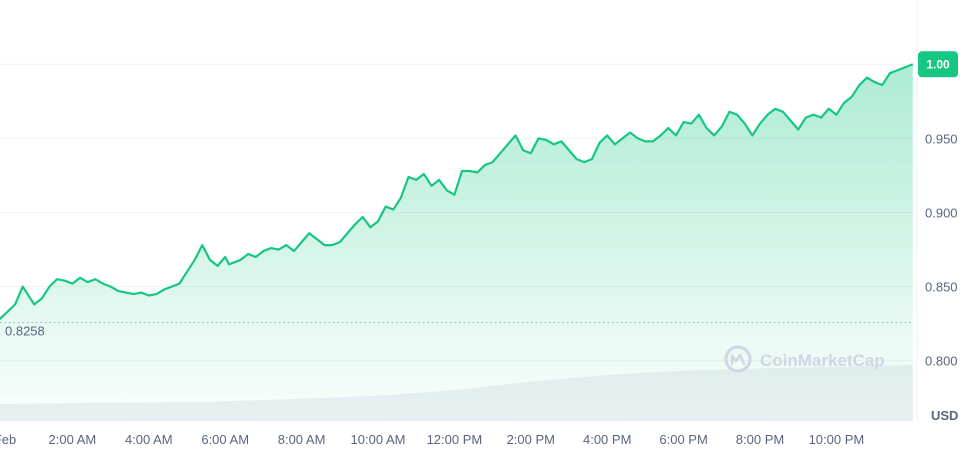 Image resolution: width=967 pixels, height=452 pixels. What do you see at coordinates (8, 439) in the screenshot?
I see `x-tick-label: 14 Feb` at bounding box center [8, 439].